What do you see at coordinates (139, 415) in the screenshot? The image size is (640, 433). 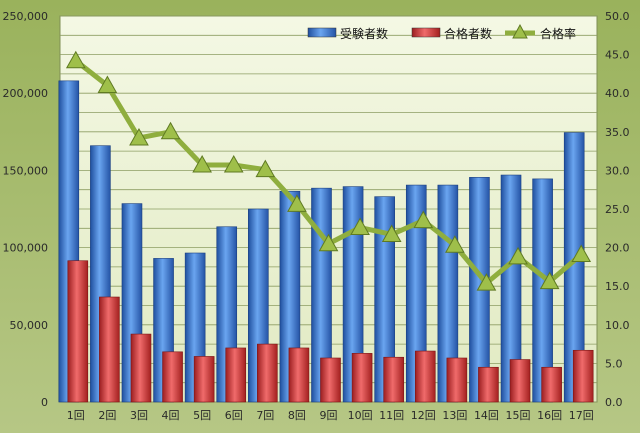 I see `x-tick-label: 3回` at bounding box center [139, 415].